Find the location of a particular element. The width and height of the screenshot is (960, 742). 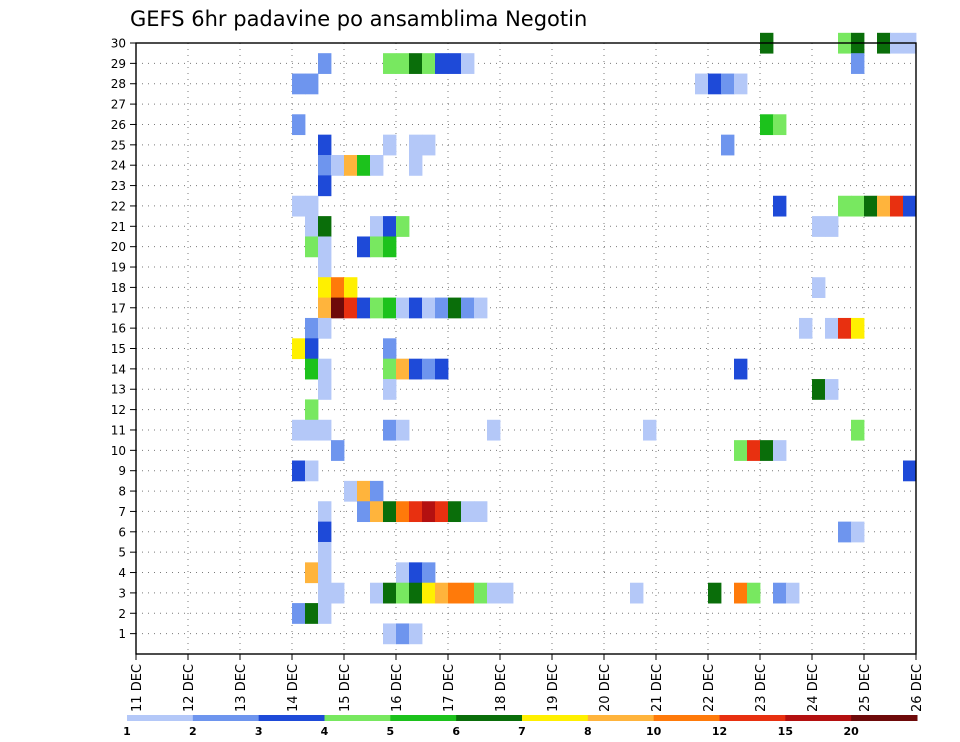

legend-label: 20 is located at coordinates (852, 731).